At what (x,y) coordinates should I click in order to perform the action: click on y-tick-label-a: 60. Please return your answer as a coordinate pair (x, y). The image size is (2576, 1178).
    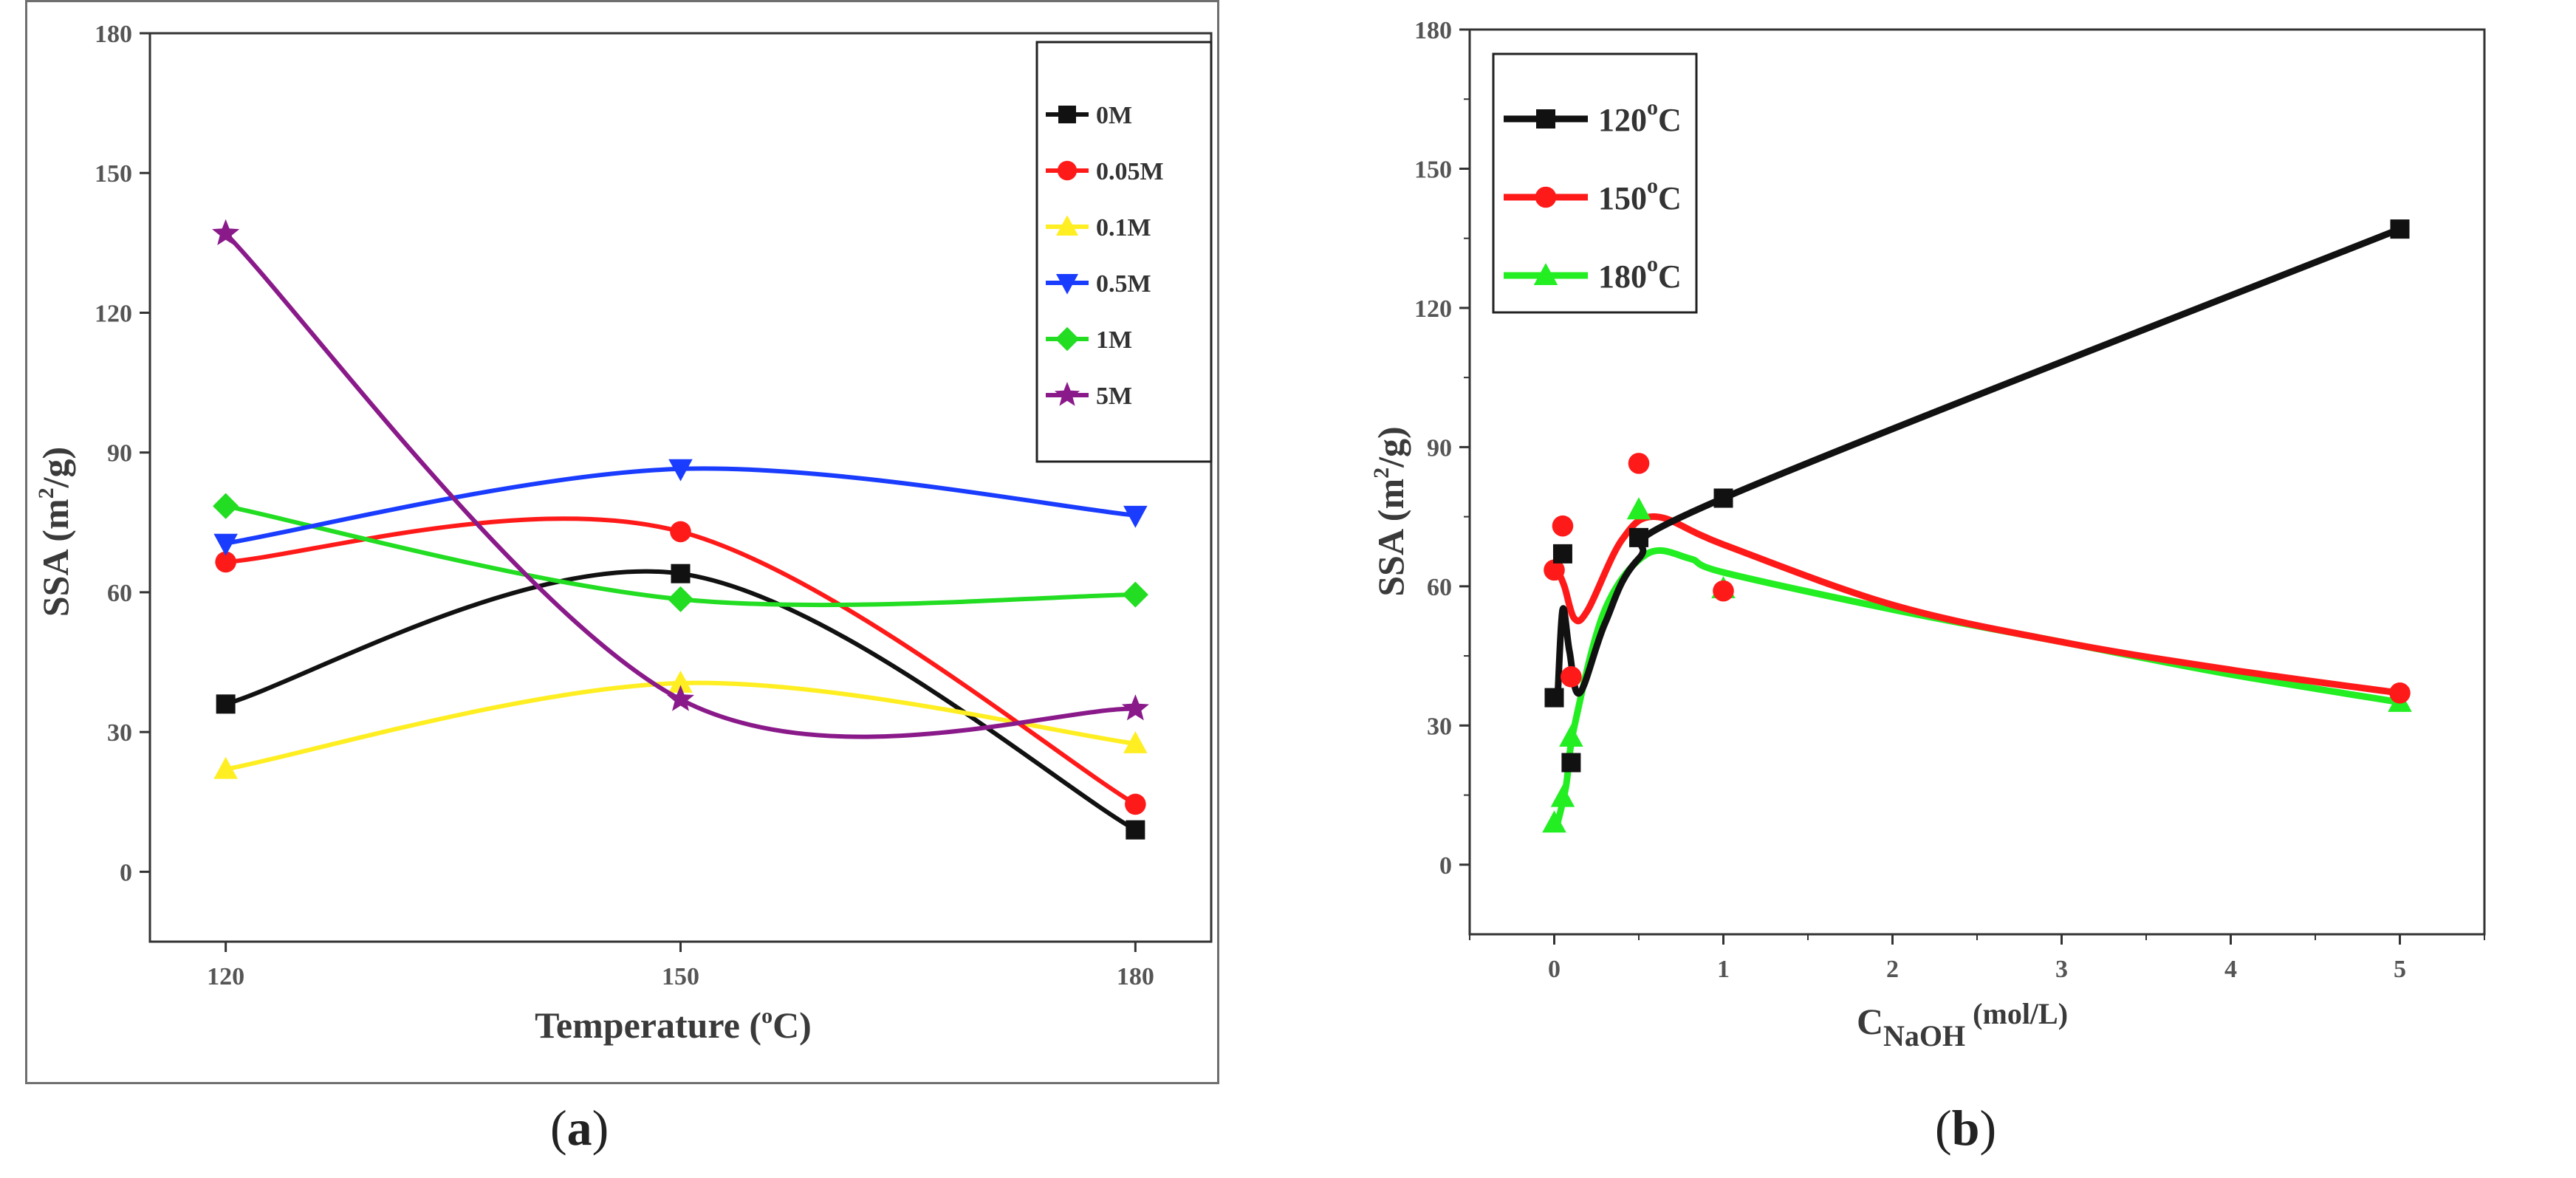
    Looking at the image, I should click on (119, 593).